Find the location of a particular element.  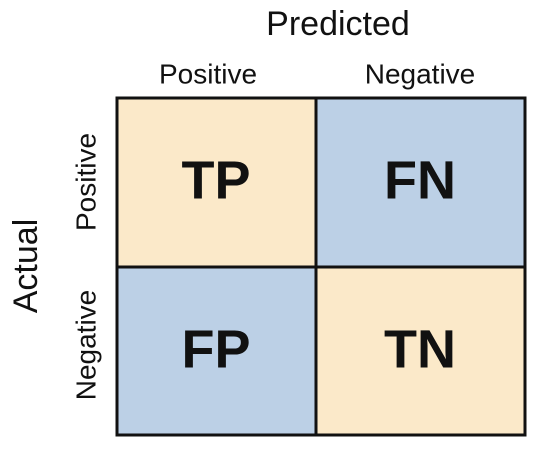

column-label: Positive is located at coordinates (208, 73).